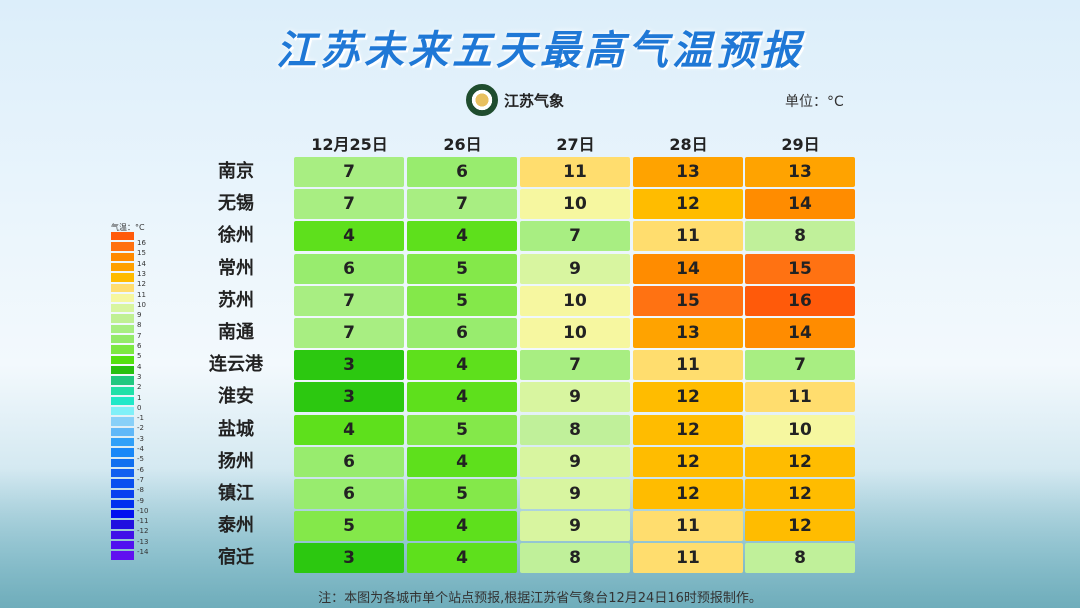  What do you see at coordinates (540, 598) in the screenshot?
I see `footnote: 注：本图为各城市单个站点预报,根据江苏省气象台12月24日16时预报制作。` at bounding box center [540, 598].